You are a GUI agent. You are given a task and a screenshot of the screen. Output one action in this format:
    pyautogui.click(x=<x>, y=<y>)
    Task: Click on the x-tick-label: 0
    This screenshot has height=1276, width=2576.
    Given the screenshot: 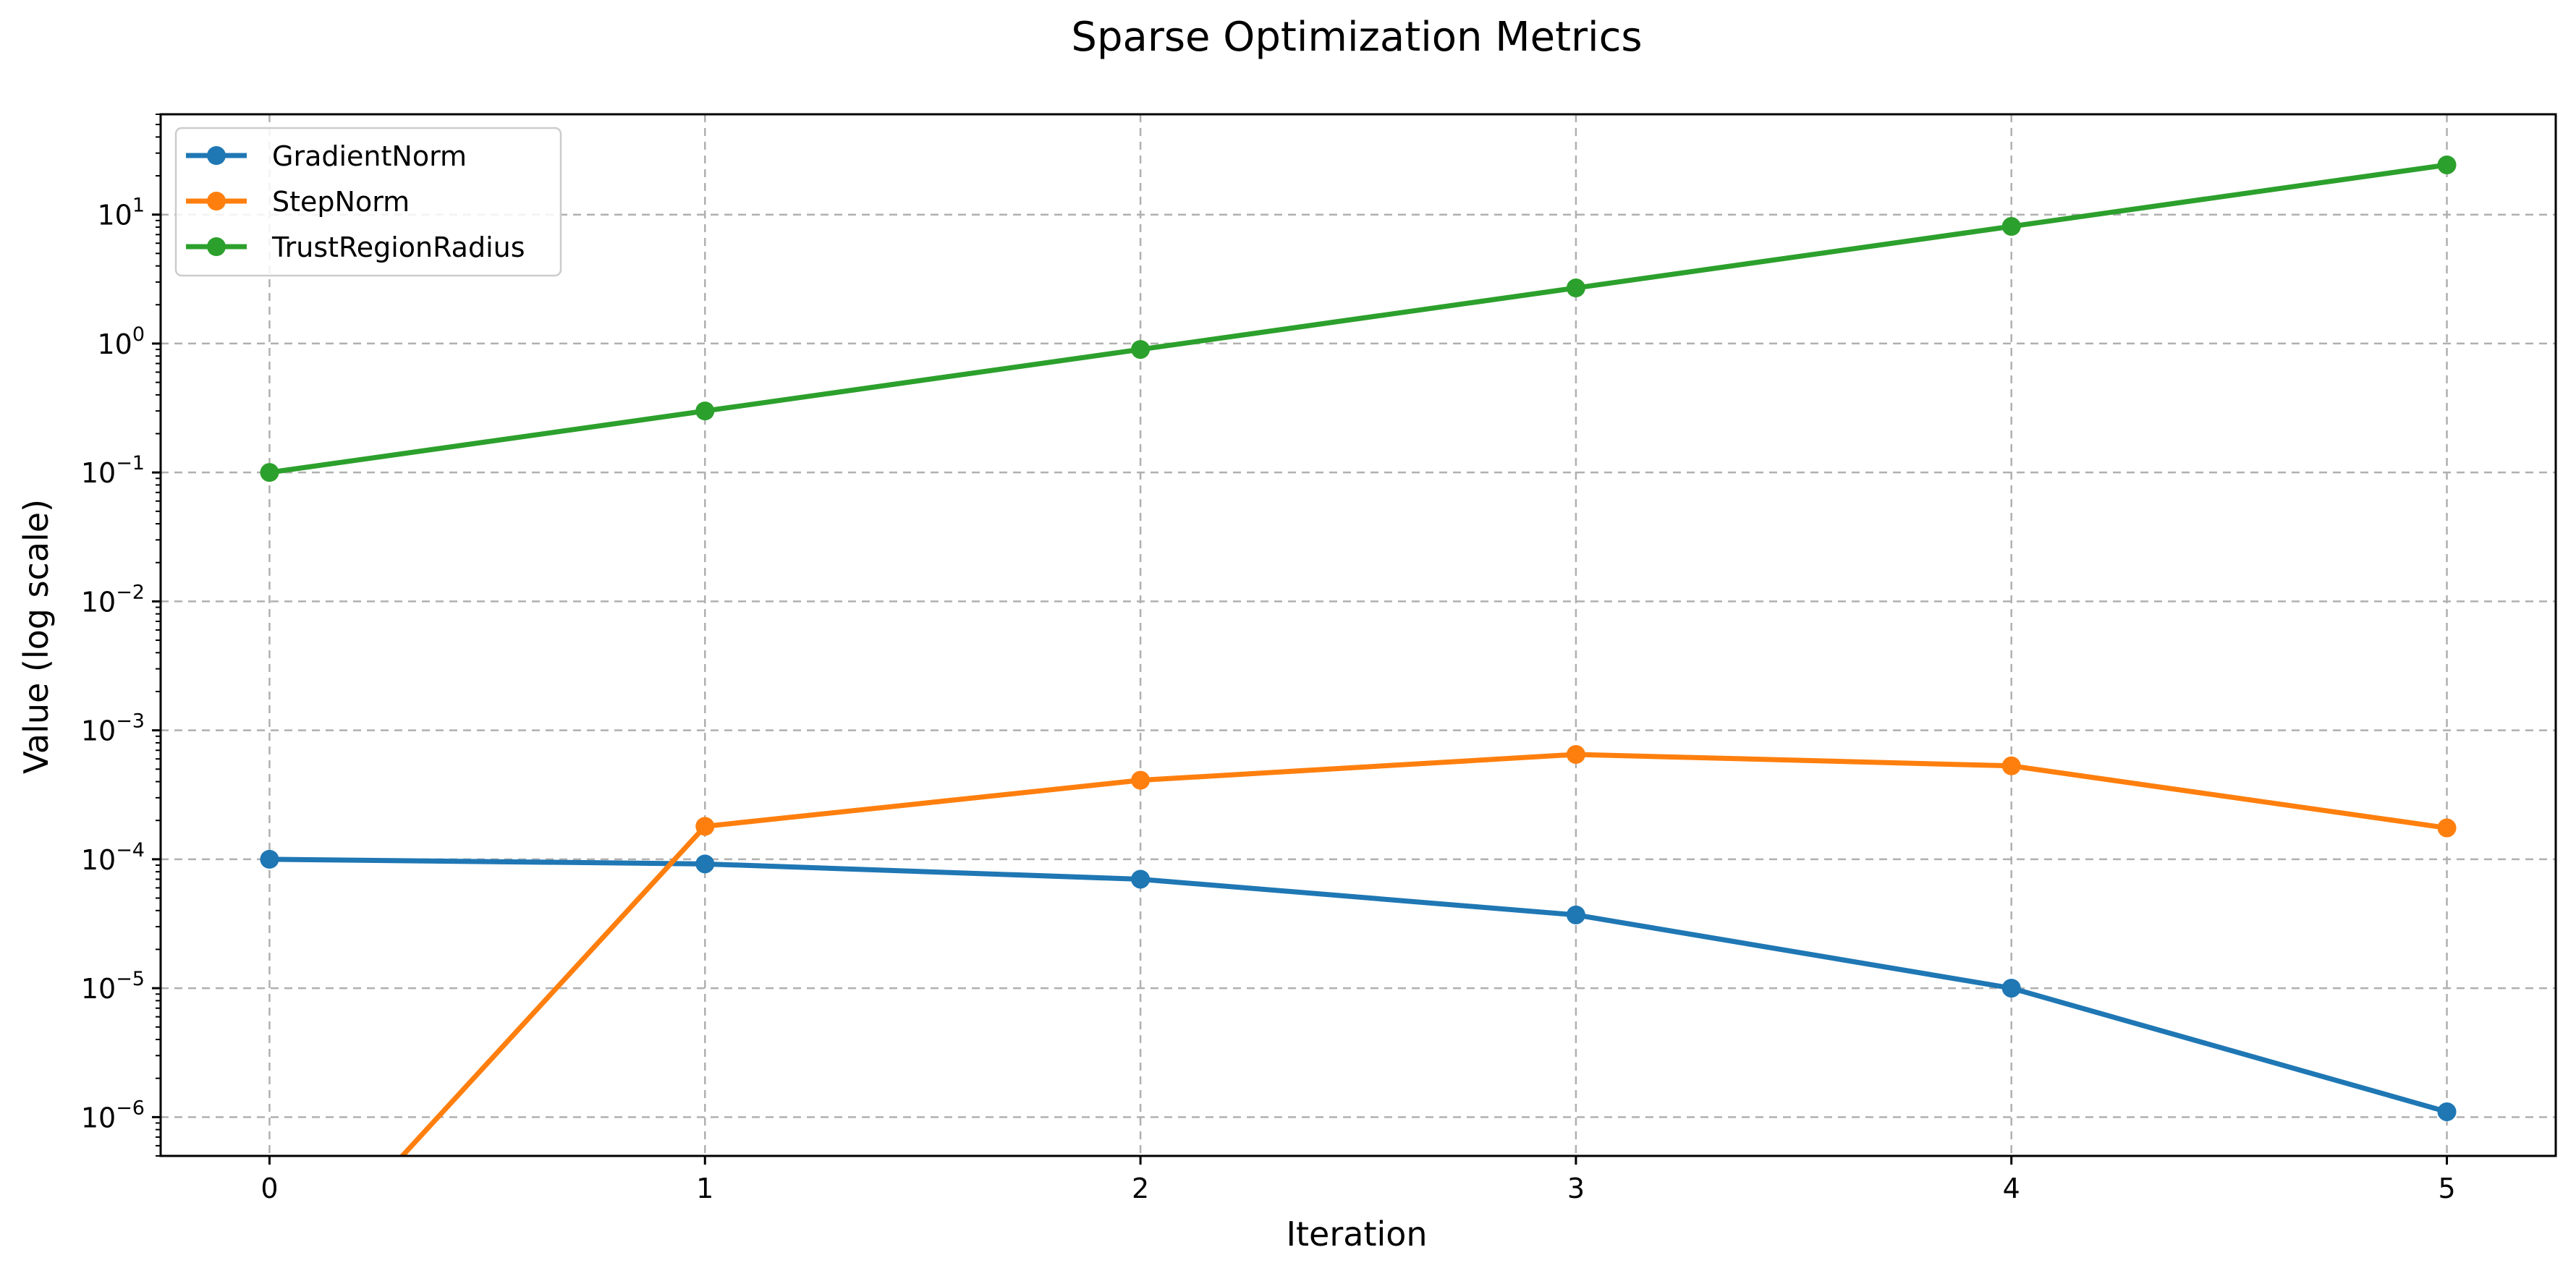 What is the action you would take?
    pyautogui.click(x=269, y=1188)
    